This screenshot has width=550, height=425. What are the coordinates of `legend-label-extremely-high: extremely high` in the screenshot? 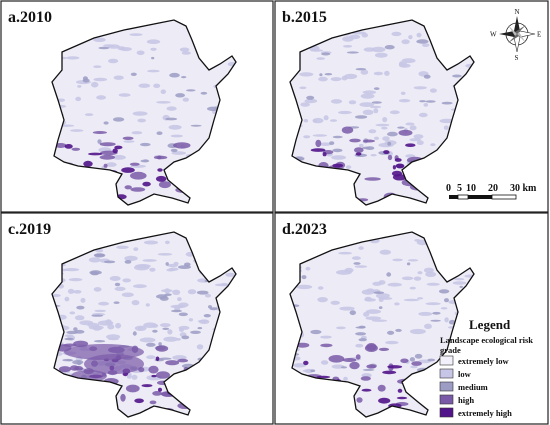 It's located at (485, 413).